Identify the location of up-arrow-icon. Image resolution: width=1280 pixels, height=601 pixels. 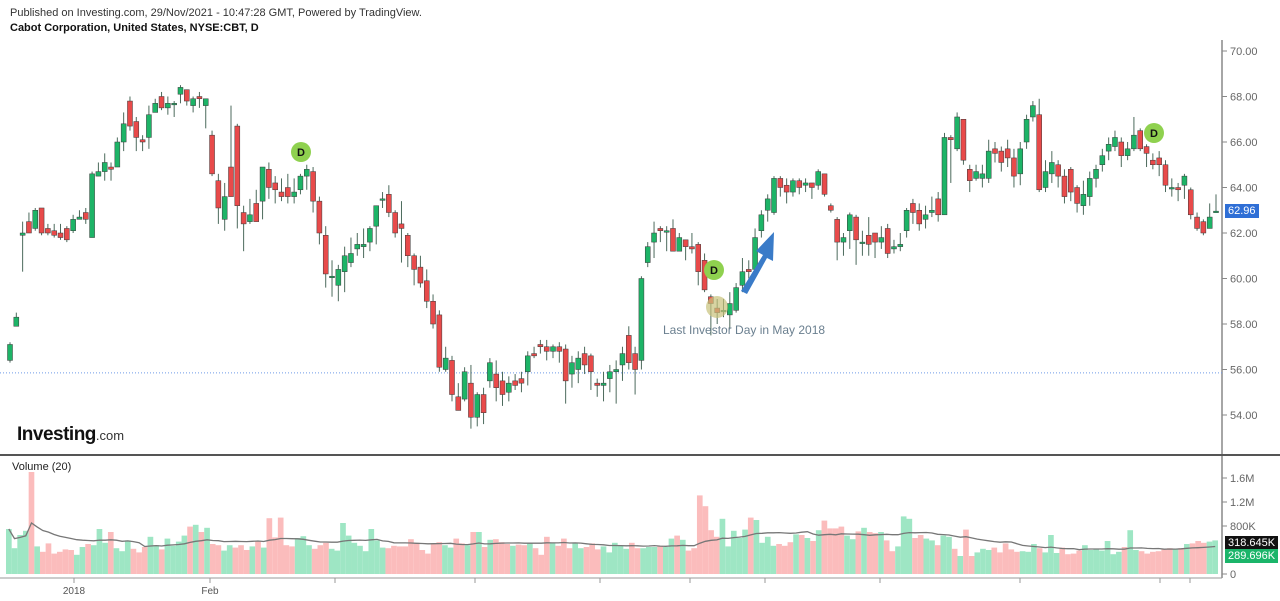
(757, 263).